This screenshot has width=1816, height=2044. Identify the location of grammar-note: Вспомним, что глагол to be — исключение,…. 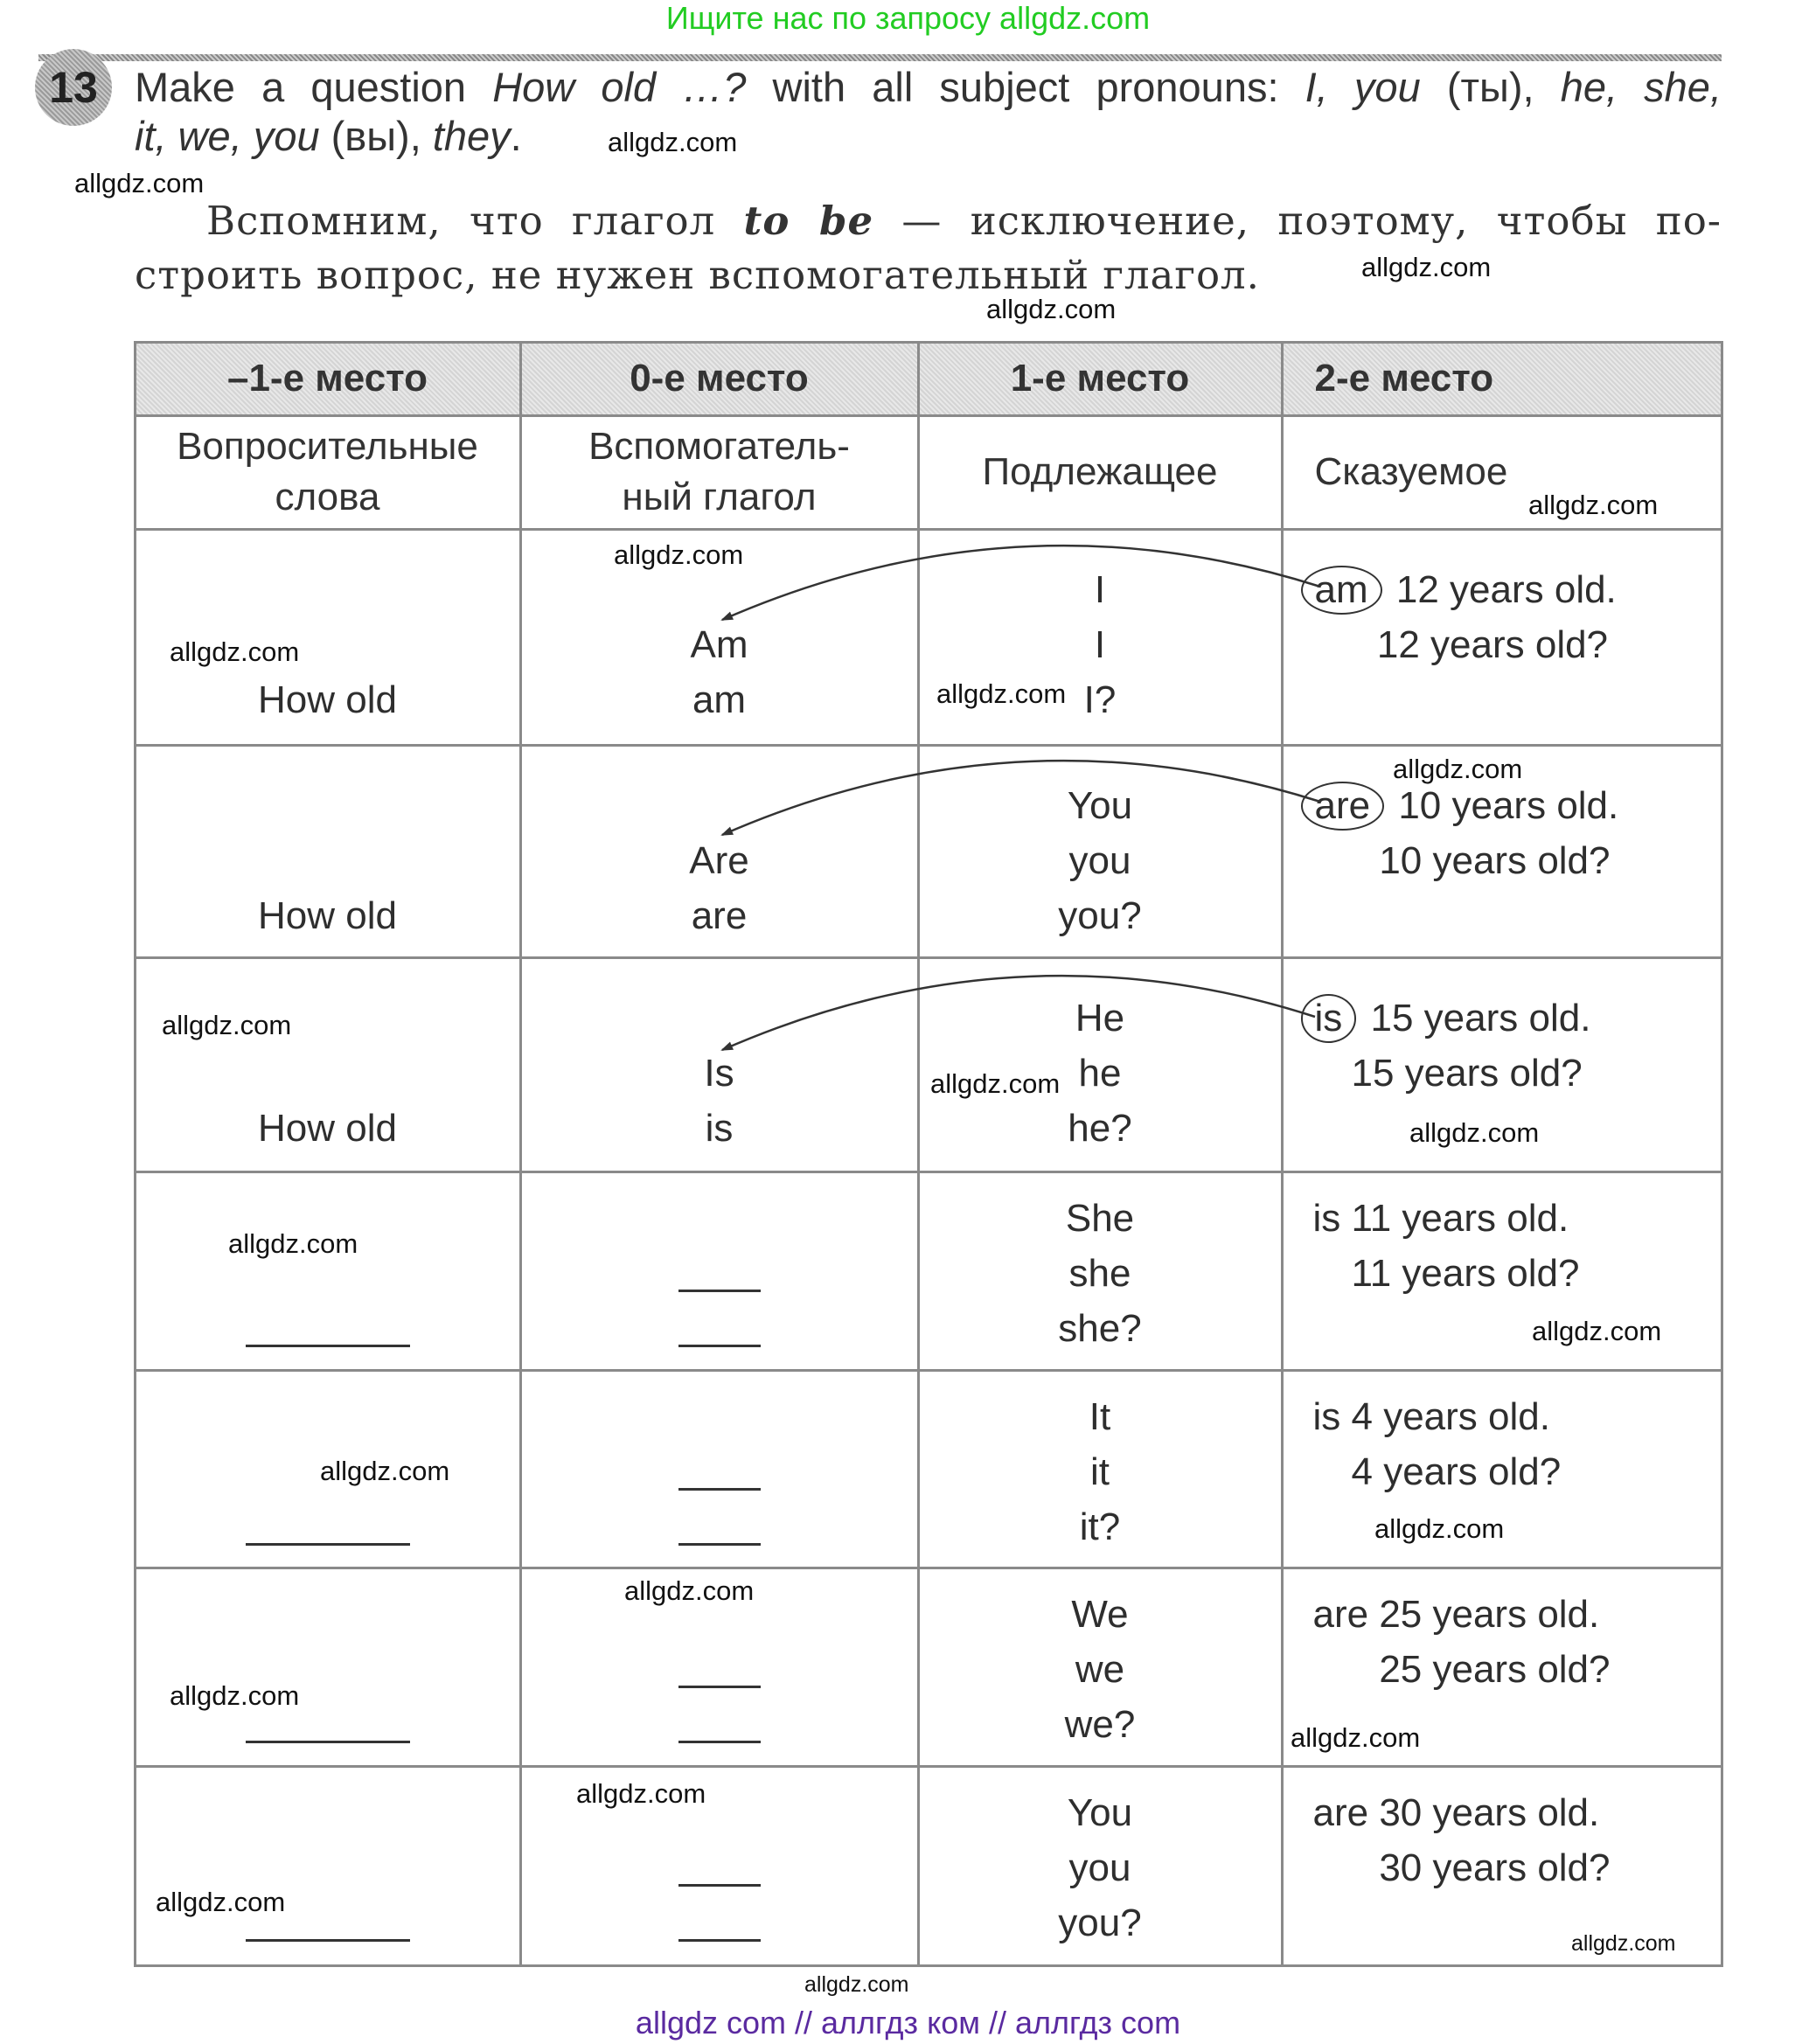
(928, 248).